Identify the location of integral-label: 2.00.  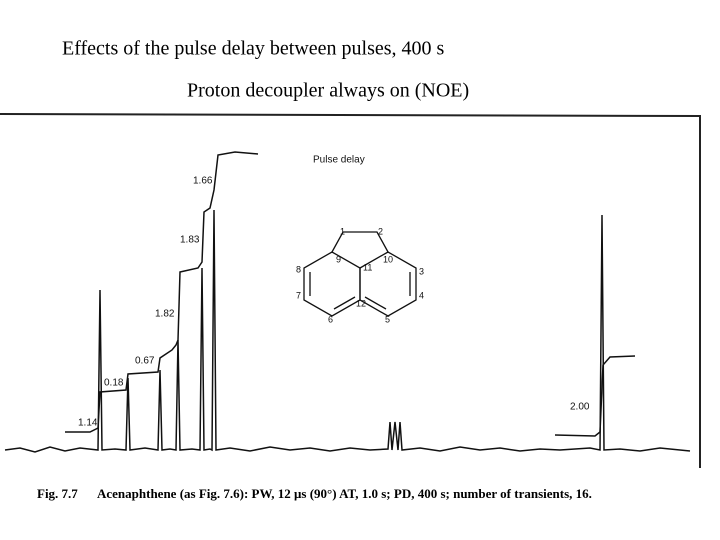
(580, 407).